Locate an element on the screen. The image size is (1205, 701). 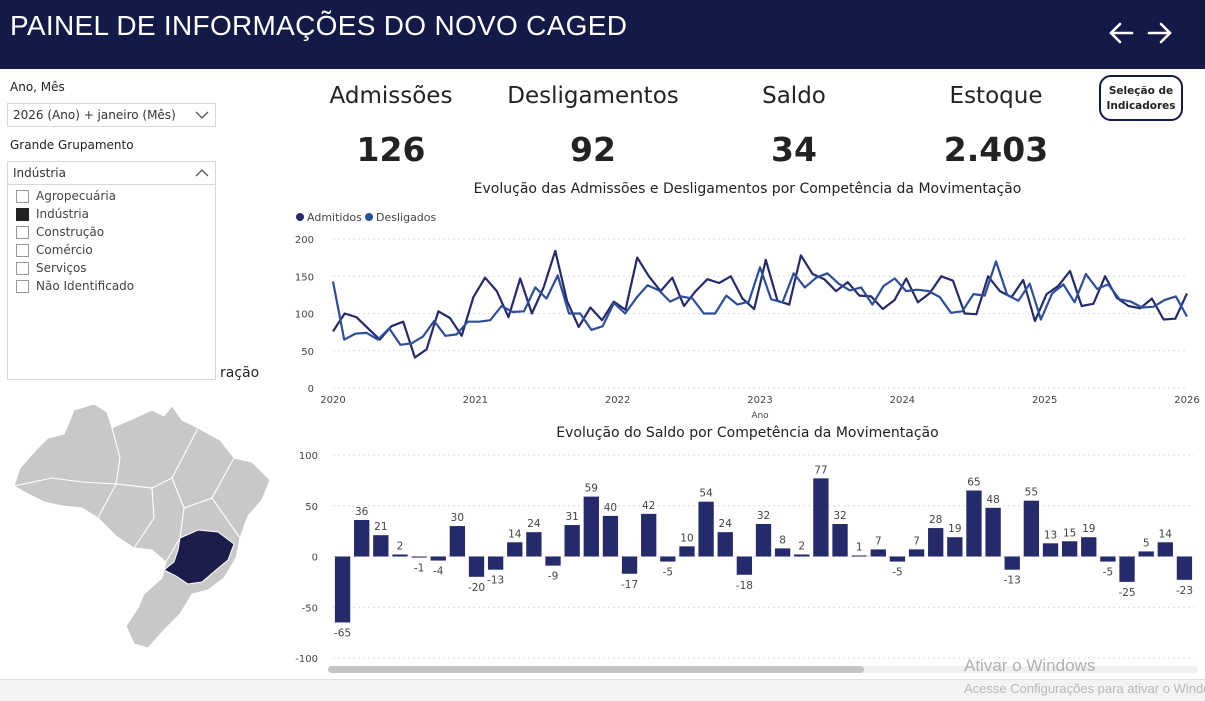
bar-value-label: -18 is located at coordinates (744, 586).